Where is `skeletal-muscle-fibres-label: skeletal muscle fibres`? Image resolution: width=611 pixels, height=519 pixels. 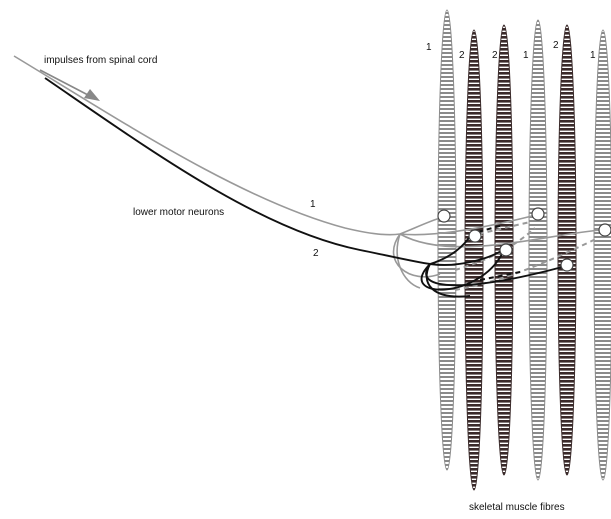
skeletal-muscle-fibres-label: skeletal muscle fibres is located at coordinates (517, 507).